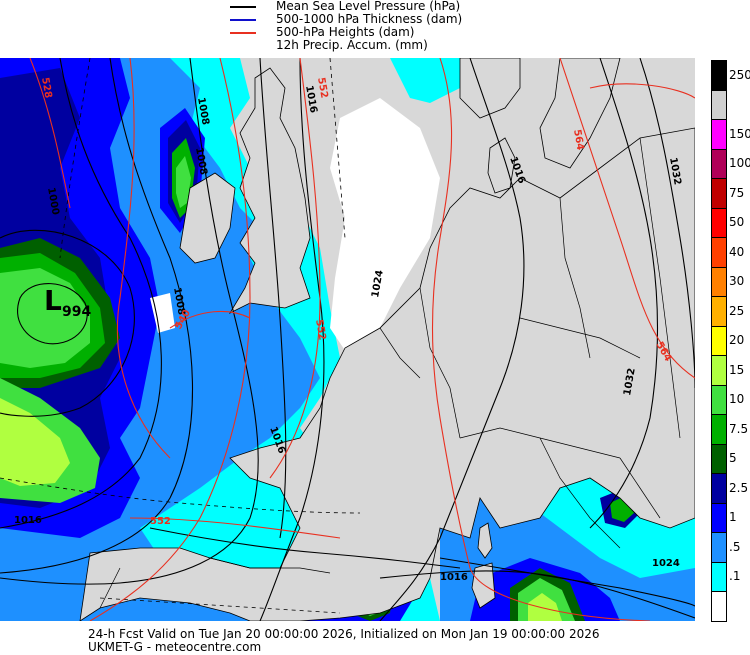 This screenshot has width=750, height=655. I want to click on border-czech, so click(580, 338).